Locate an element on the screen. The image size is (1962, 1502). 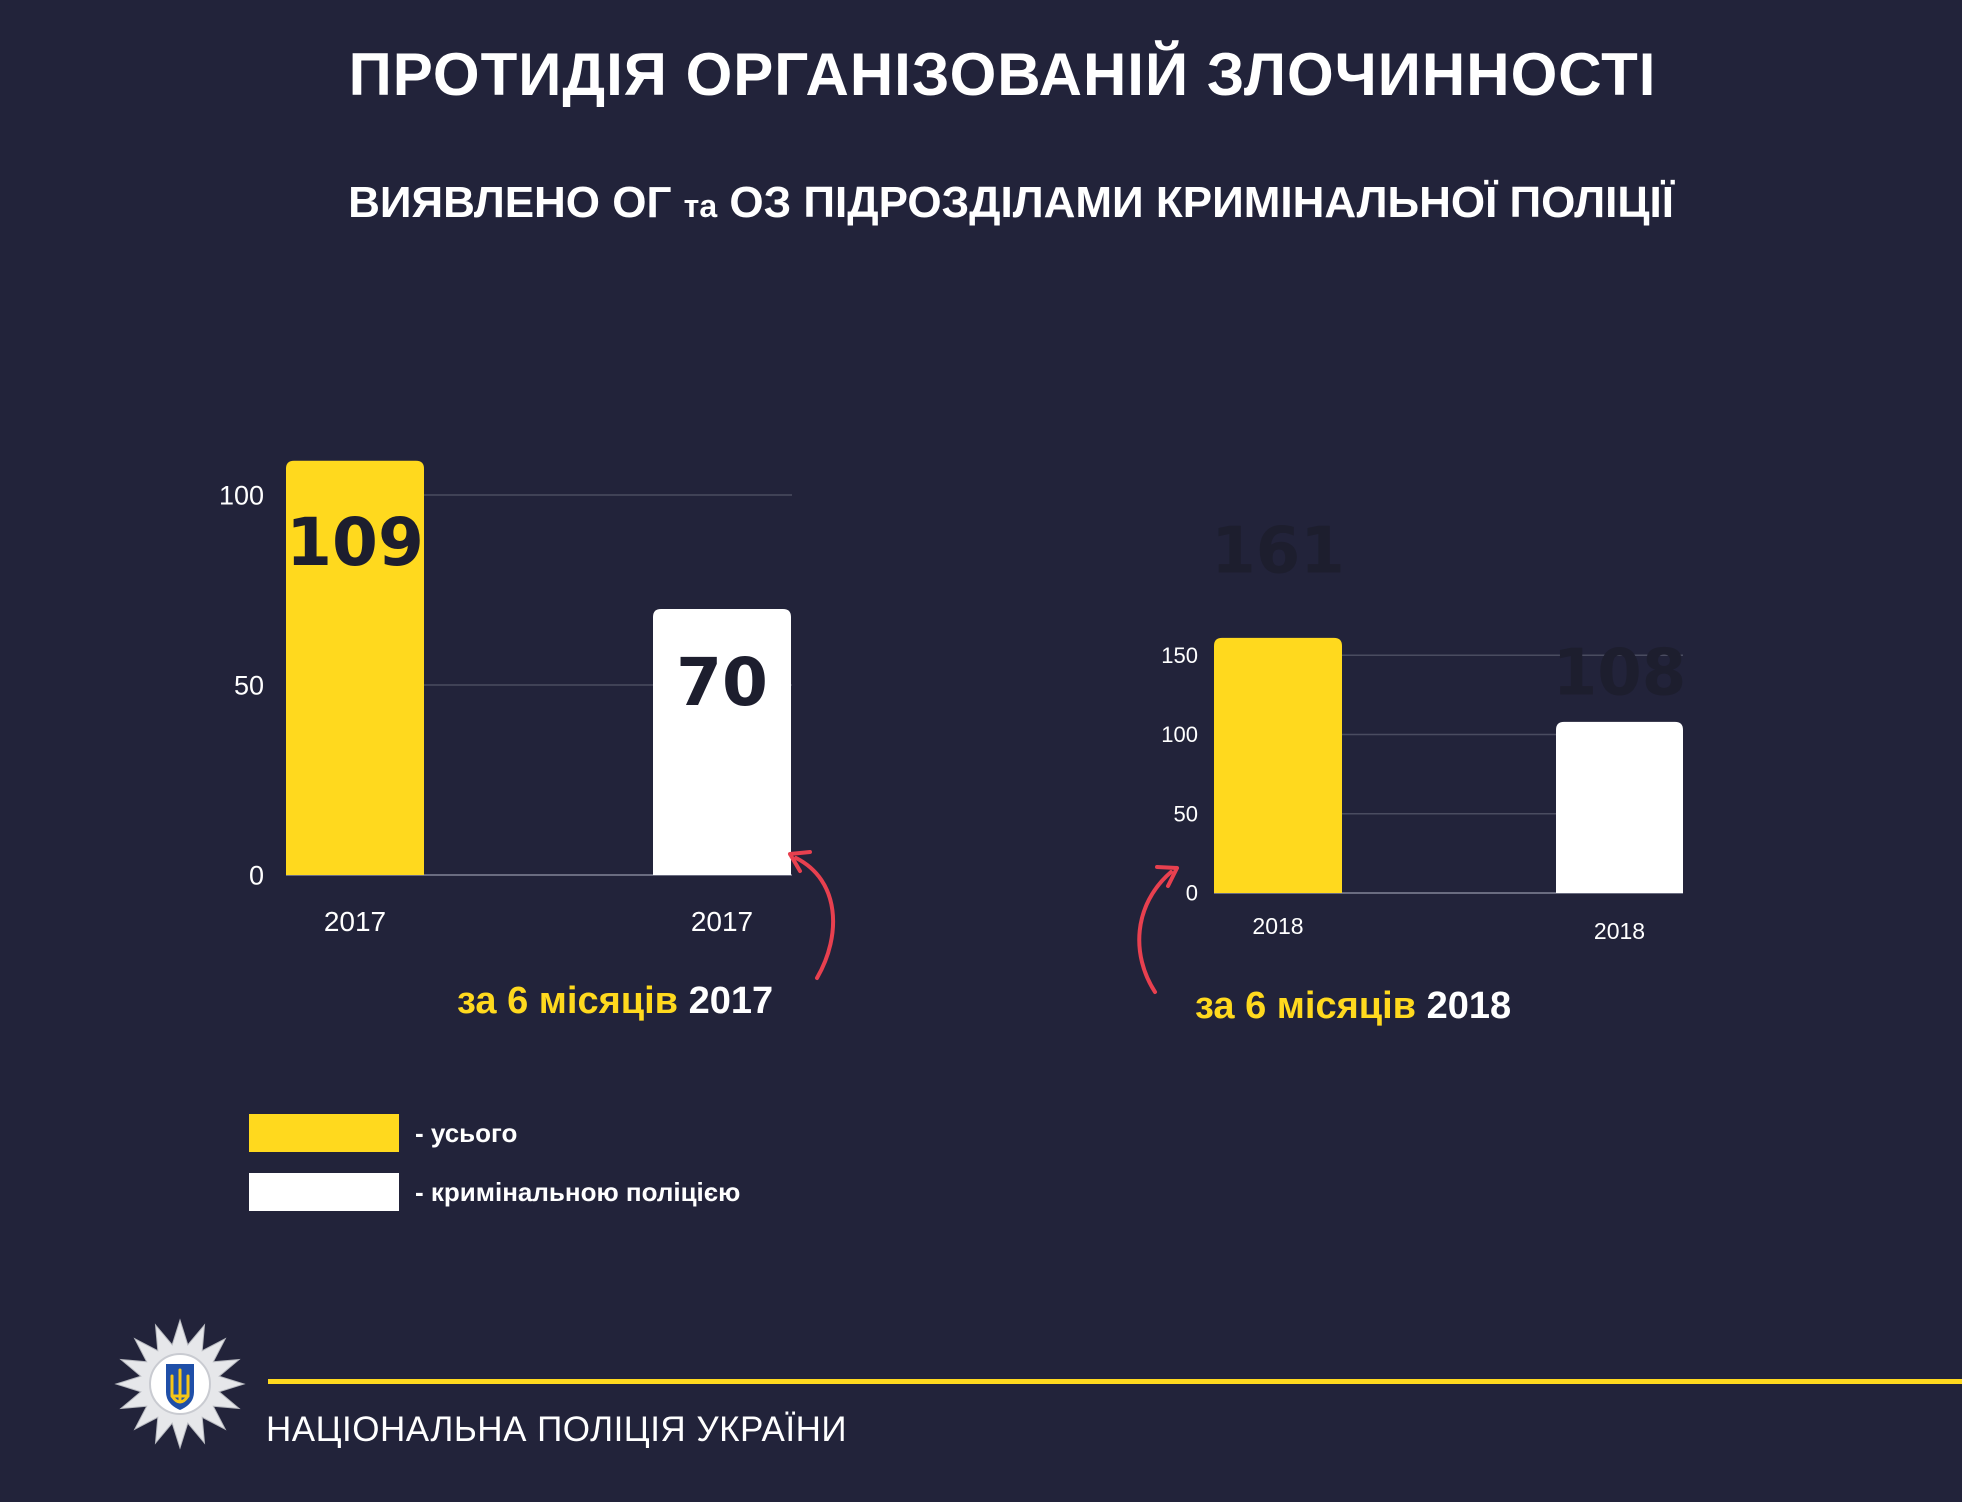
page-title: ПРОТИДІЯ ОРГАНІЗОВАНІЙ ЗЛОЧИННОСТІ is located at coordinates (1002, 74).